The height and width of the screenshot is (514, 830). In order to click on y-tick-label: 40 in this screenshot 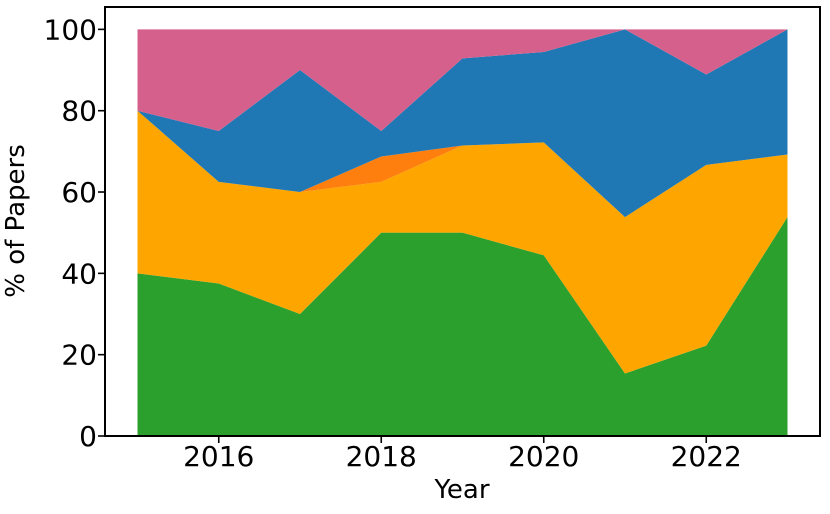, I will do `click(79, 273)`.